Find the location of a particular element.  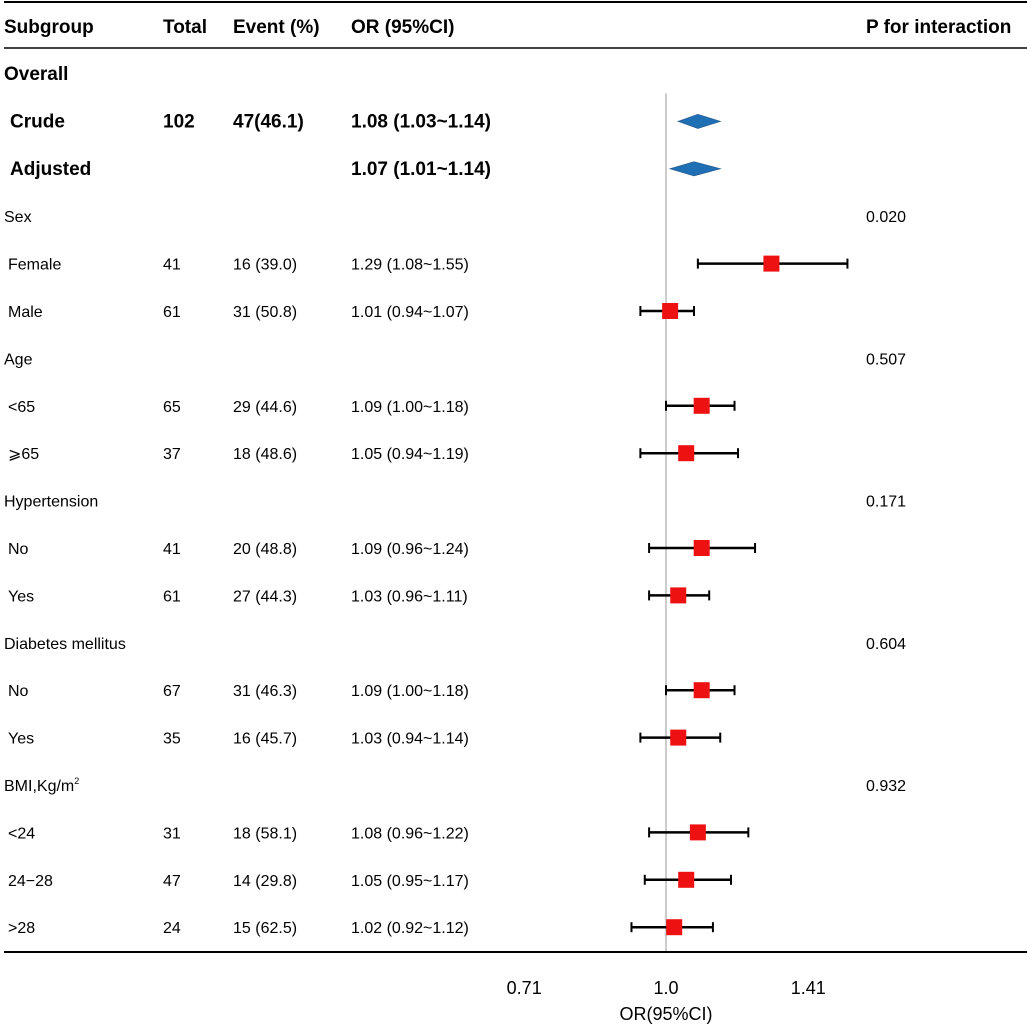

row-label: <65 is located at coordinates (21, 407).